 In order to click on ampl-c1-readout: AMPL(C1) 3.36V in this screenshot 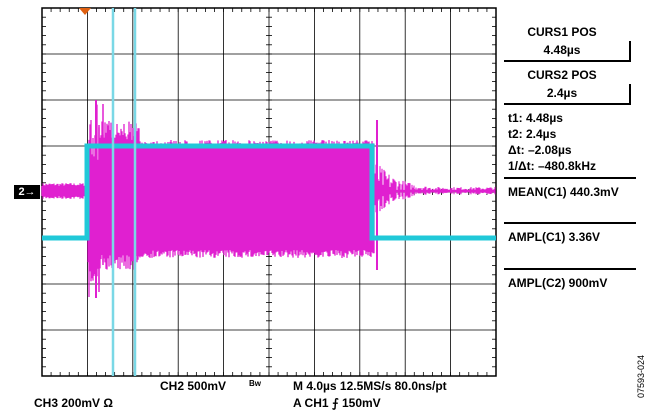, I will do `click(554, 237)`.